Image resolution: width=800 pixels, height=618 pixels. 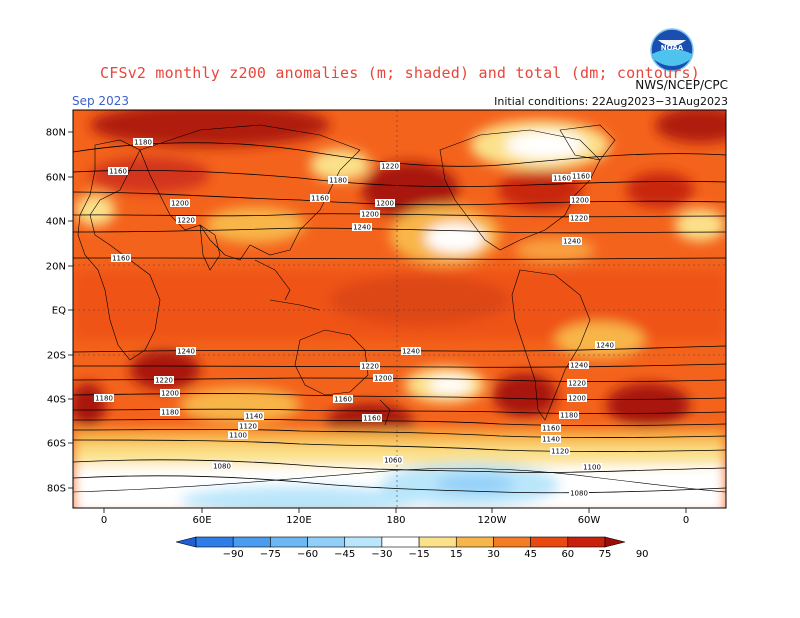 I want to click on lon-label: 180, so click(x=395, y=520).